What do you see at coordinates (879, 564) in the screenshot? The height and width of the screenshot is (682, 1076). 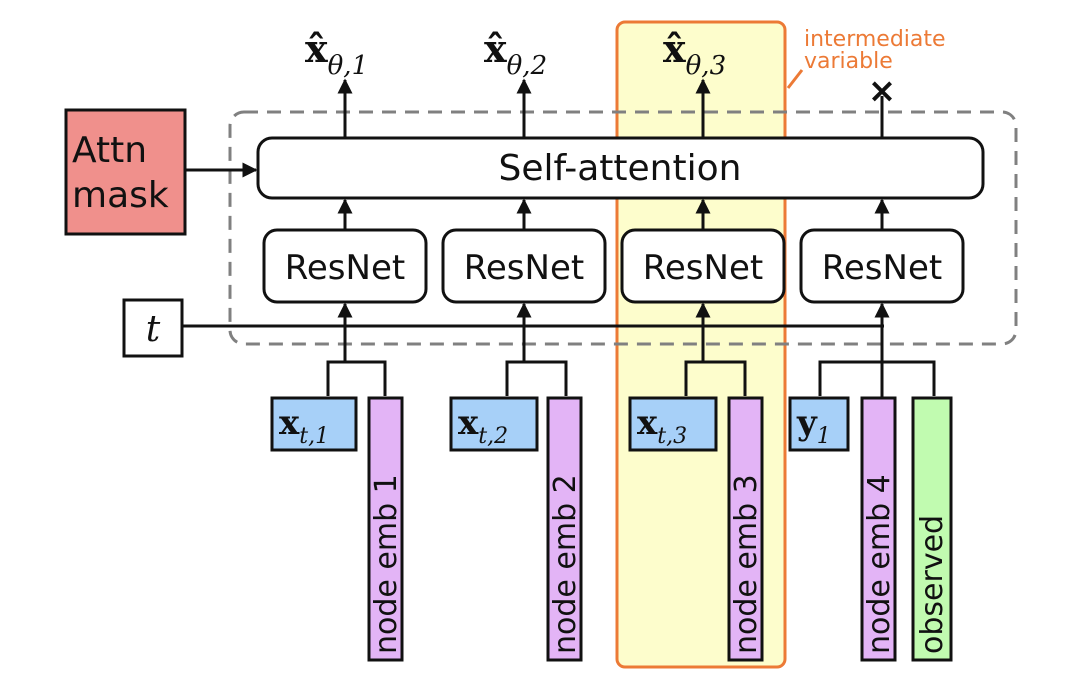 I see `node-emb-label-4: node emb 4` at bounding box center [879, 564].